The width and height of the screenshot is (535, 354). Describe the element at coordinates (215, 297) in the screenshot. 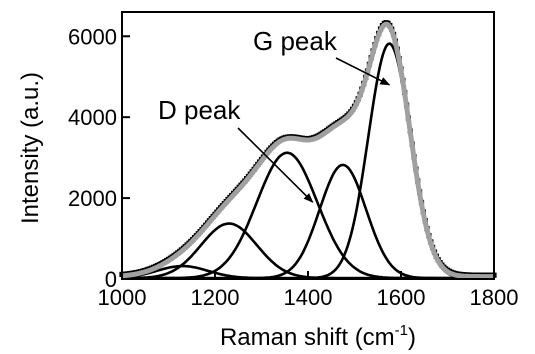

I see `x-tick-label: 1200` at that location.